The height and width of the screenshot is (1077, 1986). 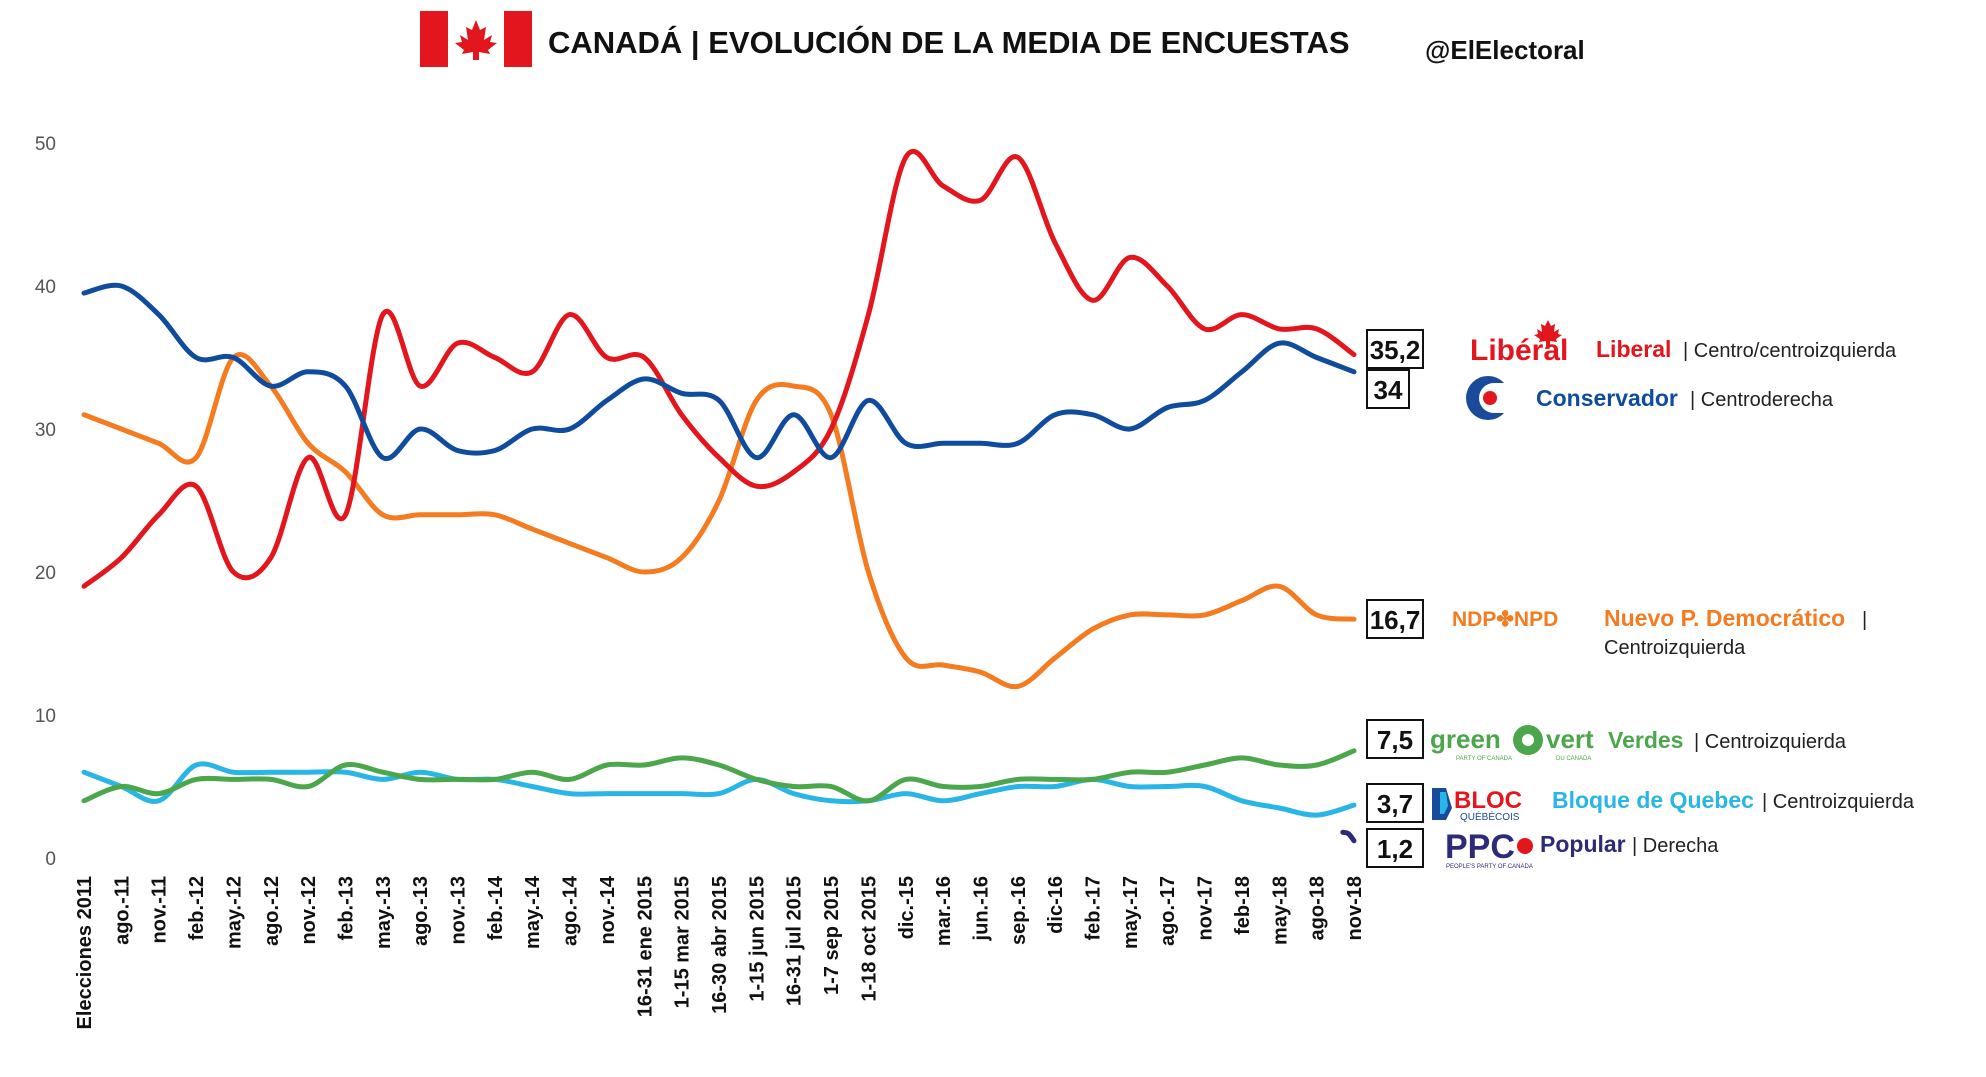 What do you see at coordinates (1505, 50) in the screenshot?
I see `twitter-handle: @ElElectoral` at bounding box center [1505, 50].